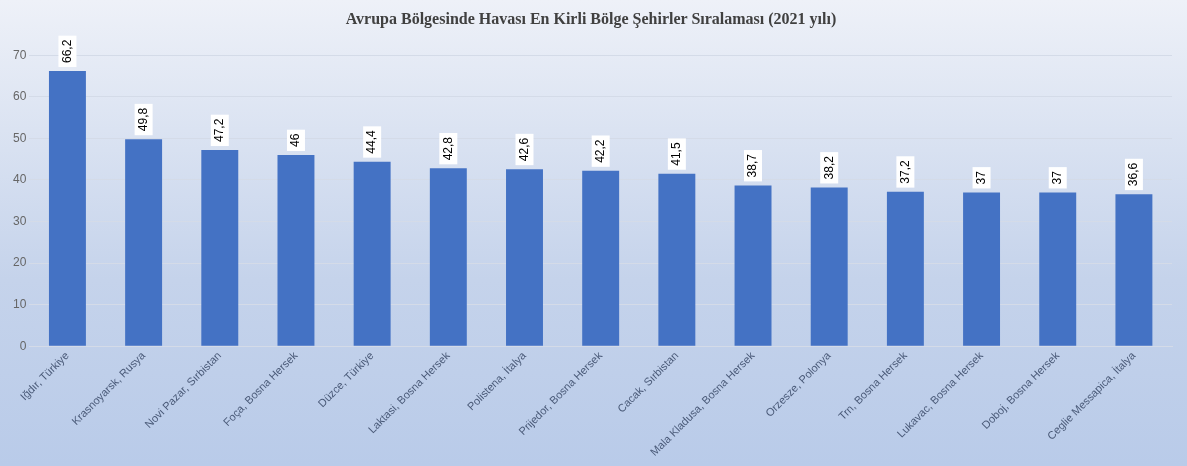 The height and width of the screenshot is (466, 1187). Describe the element at coordinates (19, 220) in the screenshot. I see `y-tick-label: 30` at that location.